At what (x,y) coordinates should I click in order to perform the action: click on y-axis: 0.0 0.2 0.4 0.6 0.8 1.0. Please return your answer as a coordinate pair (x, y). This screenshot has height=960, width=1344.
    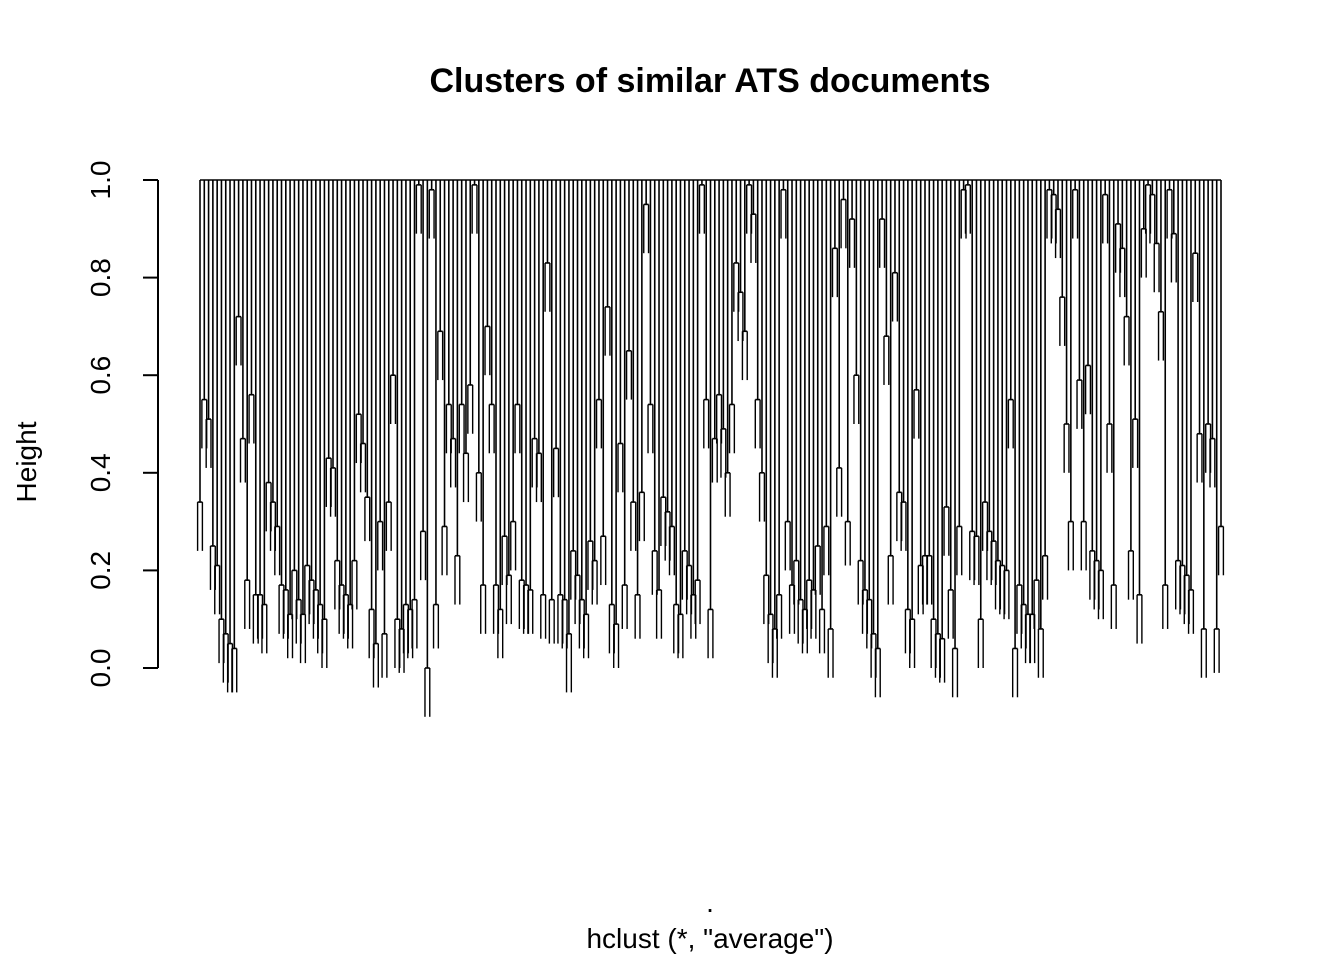
    Looking at the image, I should click on (122, 424).